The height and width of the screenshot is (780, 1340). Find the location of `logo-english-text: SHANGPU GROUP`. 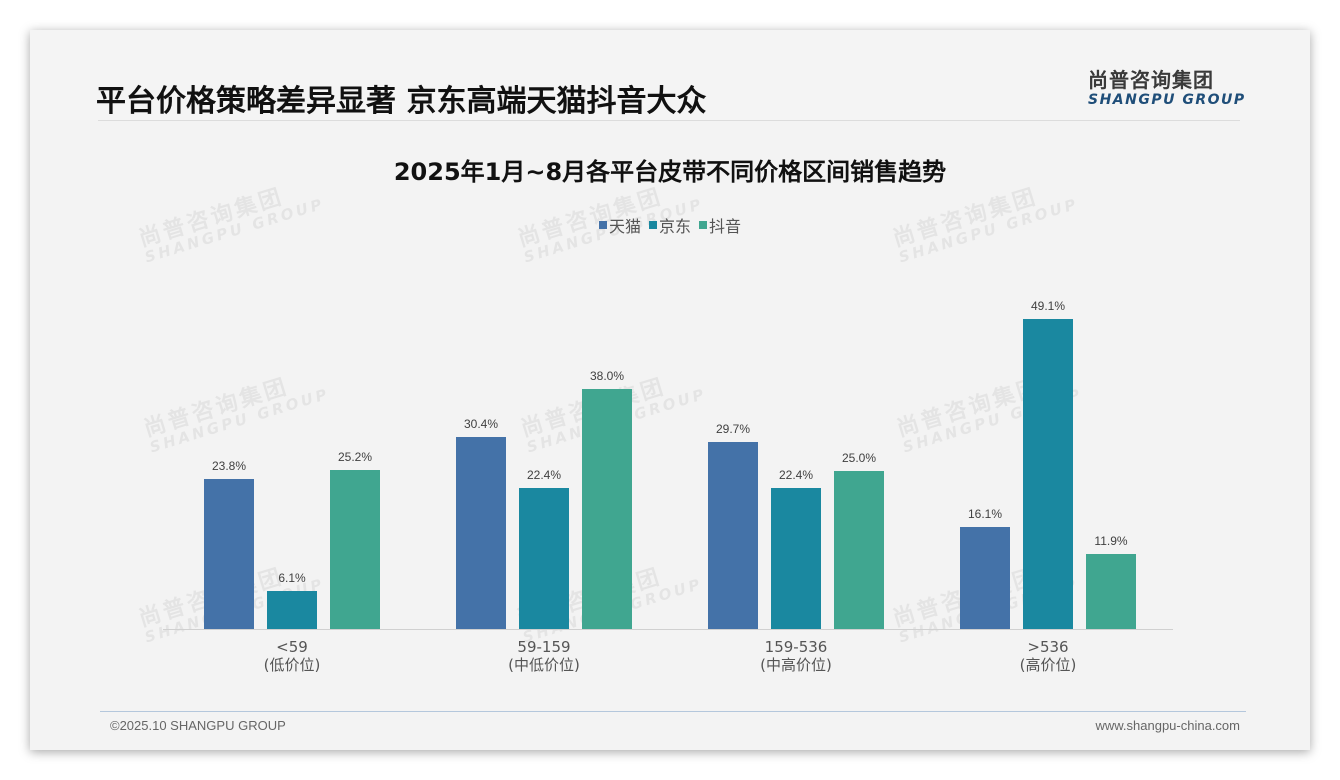

logo-english-text: SHANGPU GROUP is located at coordinates (1167, 100).